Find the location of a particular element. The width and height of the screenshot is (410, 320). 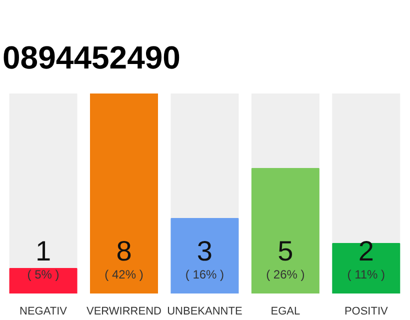

data-label: 3 is located at coordinates (204, 251).